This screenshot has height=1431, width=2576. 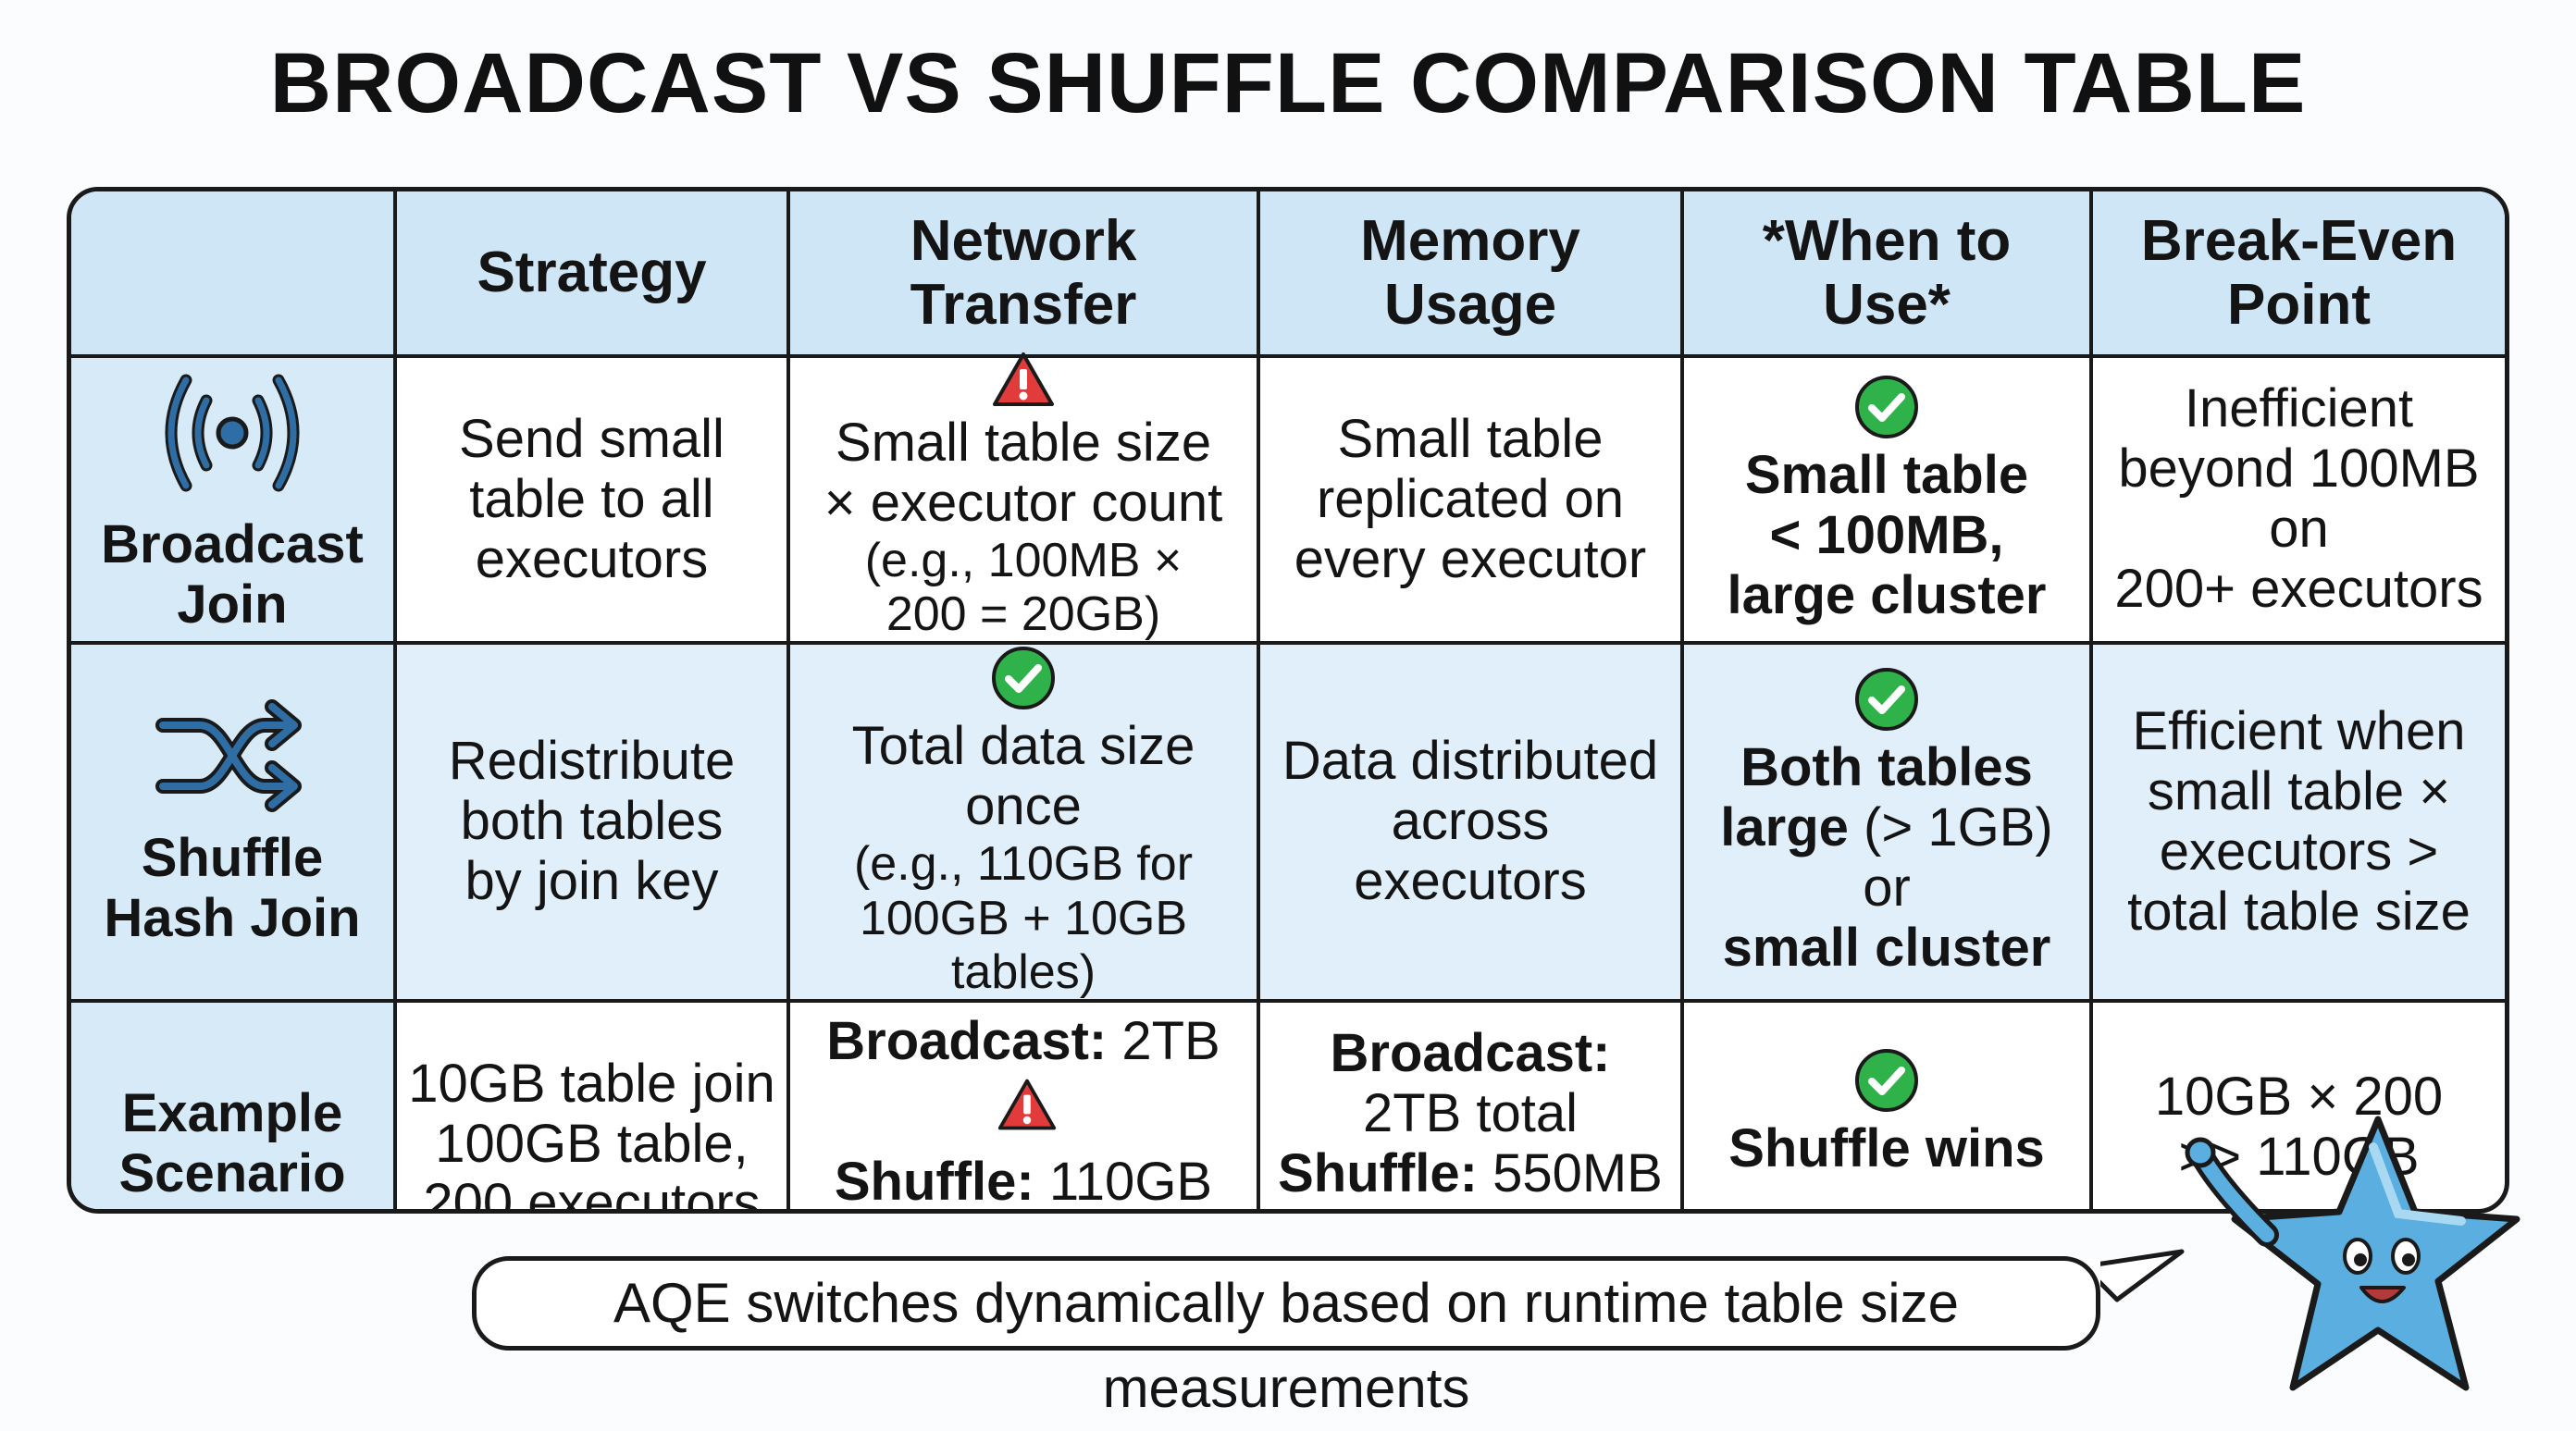 What do you see at coordinates (1288, 83) in the screenshot?
I see `page-title: BROADCAST VS SHUFFLE COMPARISON TABLE` at bounding box center [1288, 83].